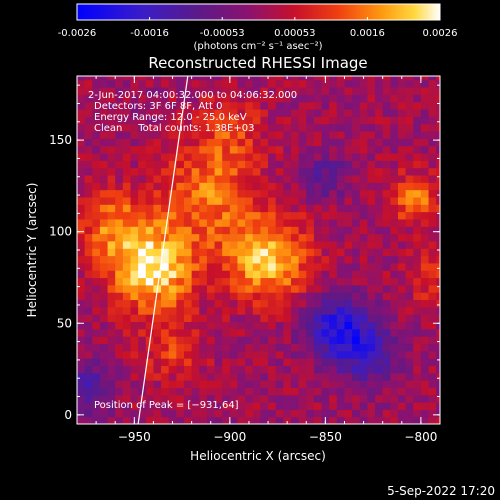 The width and height of the screenshot is (500, 500). Describe the element at coordinates (68, 415) in the screenshot. I see `y-tick-label: 0` at that location.